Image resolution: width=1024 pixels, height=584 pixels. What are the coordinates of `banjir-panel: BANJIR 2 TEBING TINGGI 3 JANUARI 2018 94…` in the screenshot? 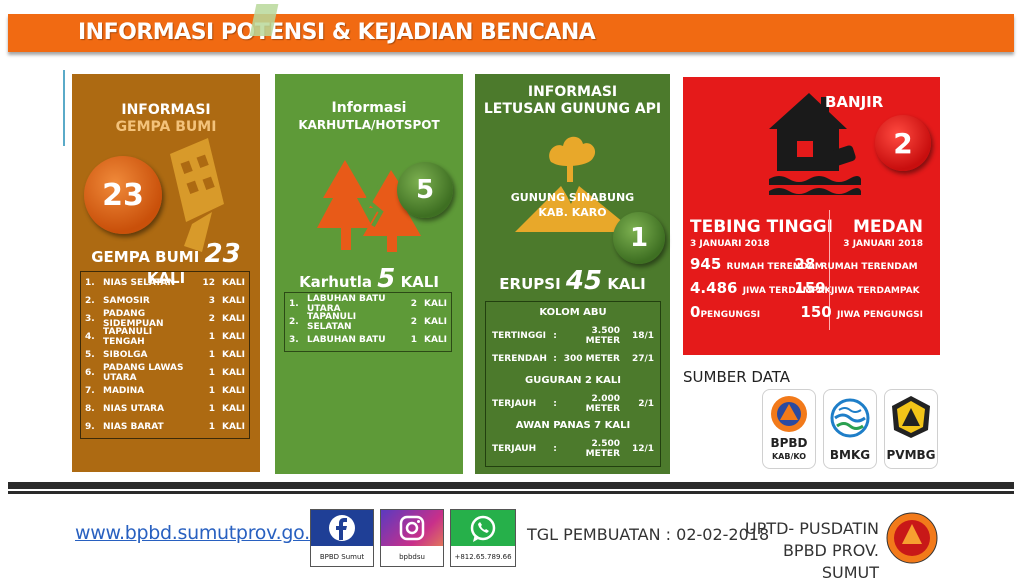 It's located at (811, 216).